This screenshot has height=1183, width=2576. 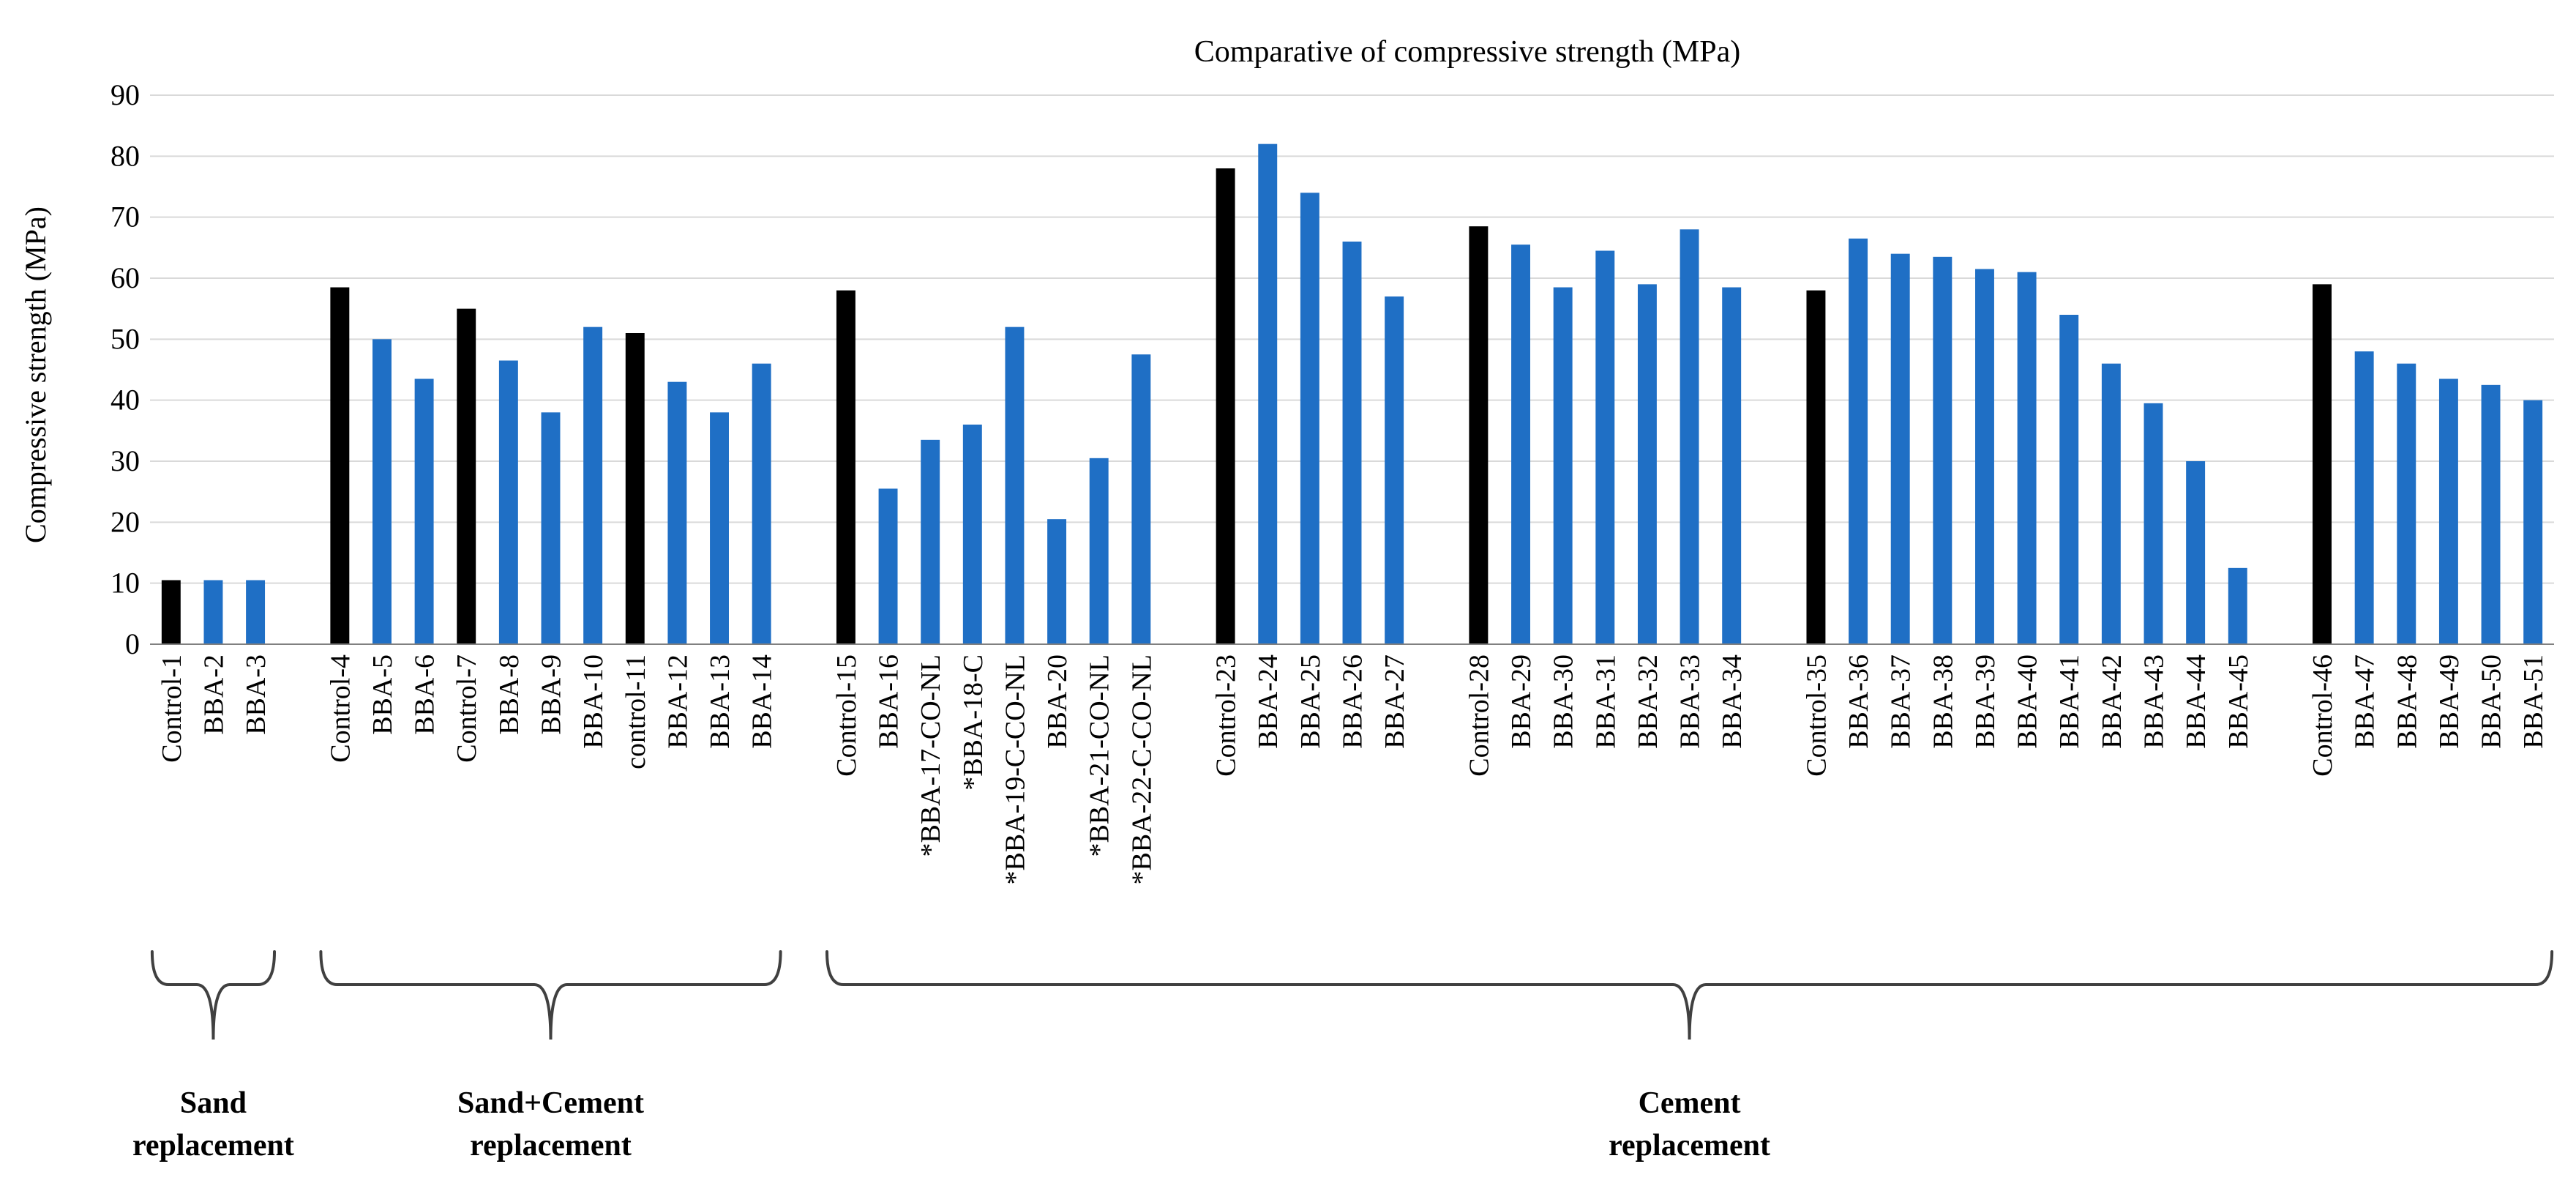 I want to click on x-tick-label: BBA-49, so click(x=2449, y=701).